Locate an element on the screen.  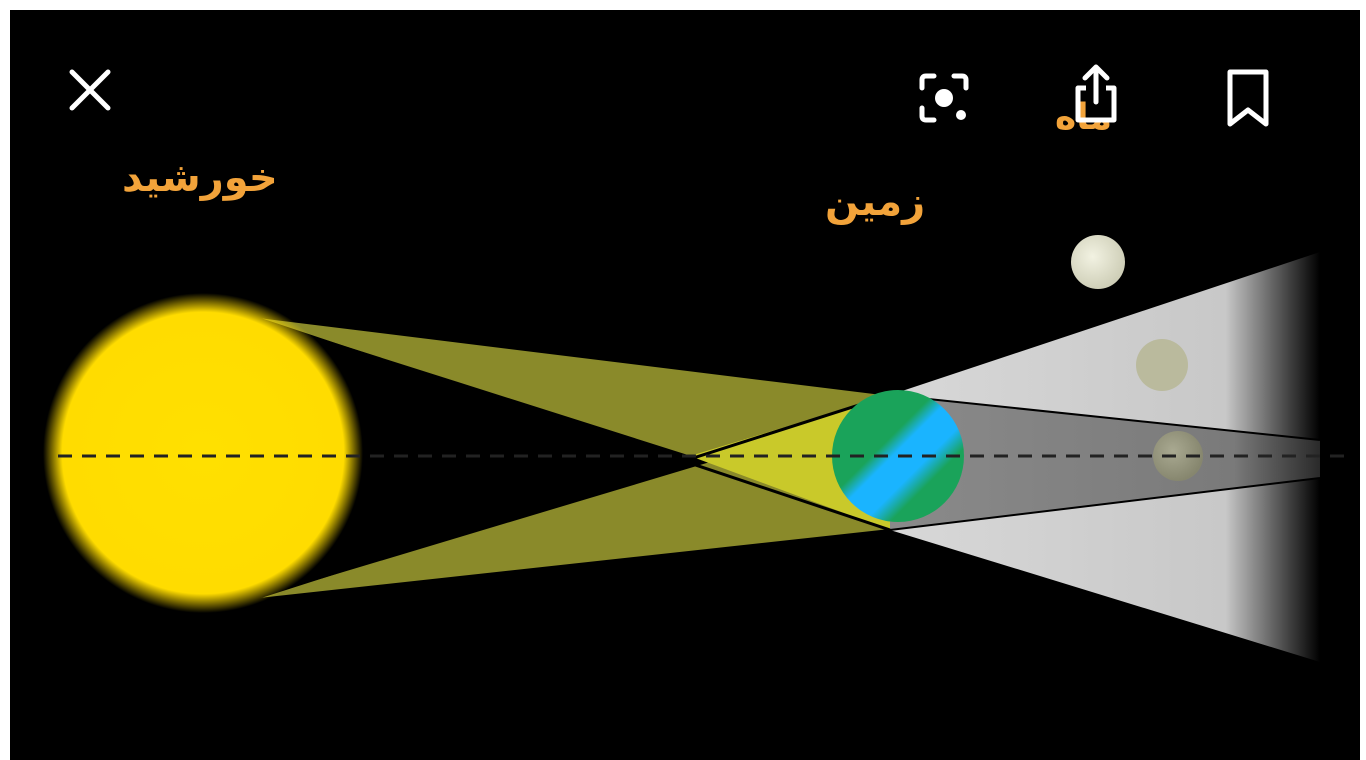
close-icon is located at coordinates (90, 90).